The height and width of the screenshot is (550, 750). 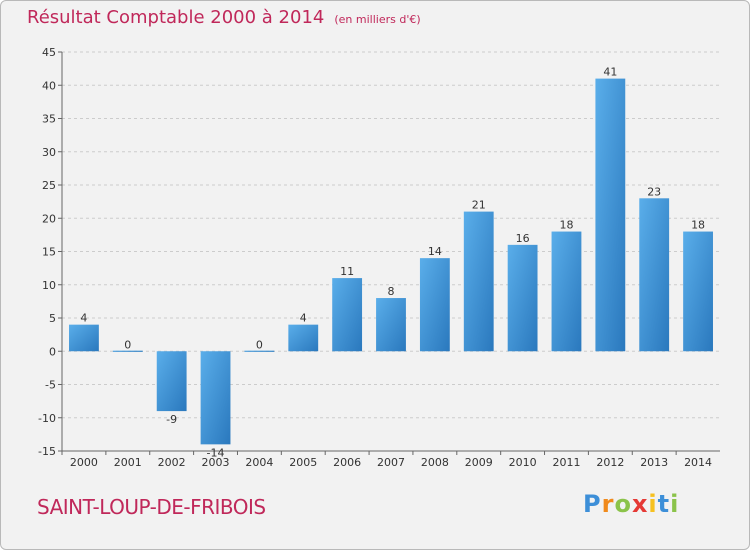 I want to click on chart-title-text: Résultat Comptable 2000 à 2014, so click(x=176, y=17).